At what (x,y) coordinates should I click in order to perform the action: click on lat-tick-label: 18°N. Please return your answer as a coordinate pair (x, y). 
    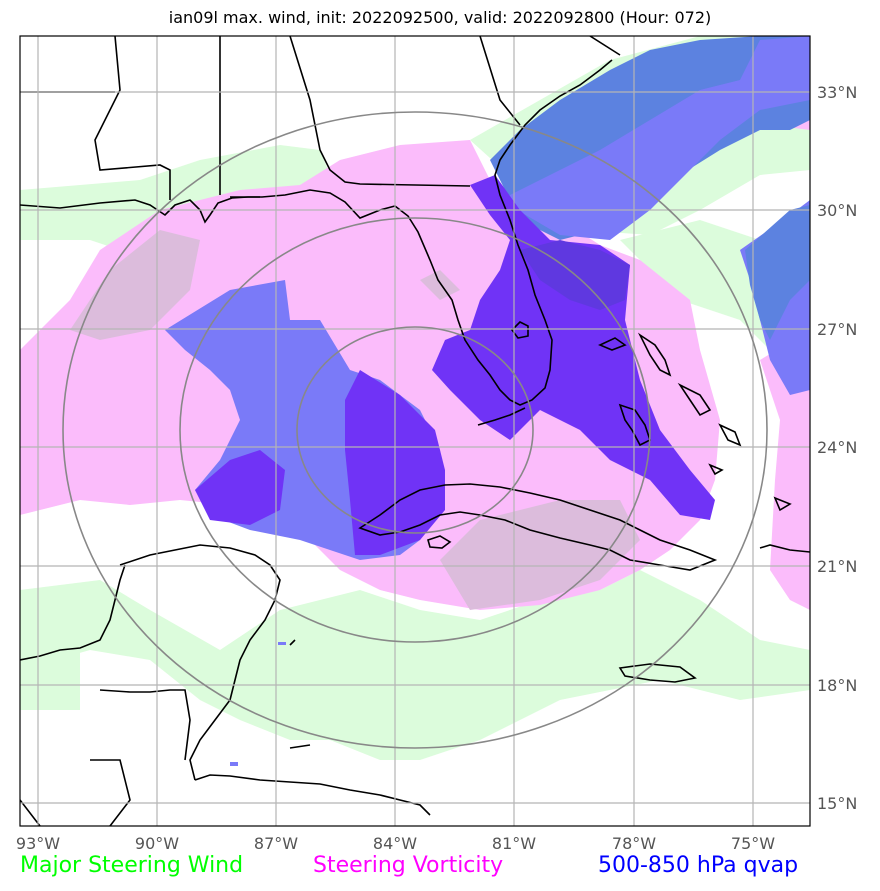
    Looking at the image, I should click on (837, 685).